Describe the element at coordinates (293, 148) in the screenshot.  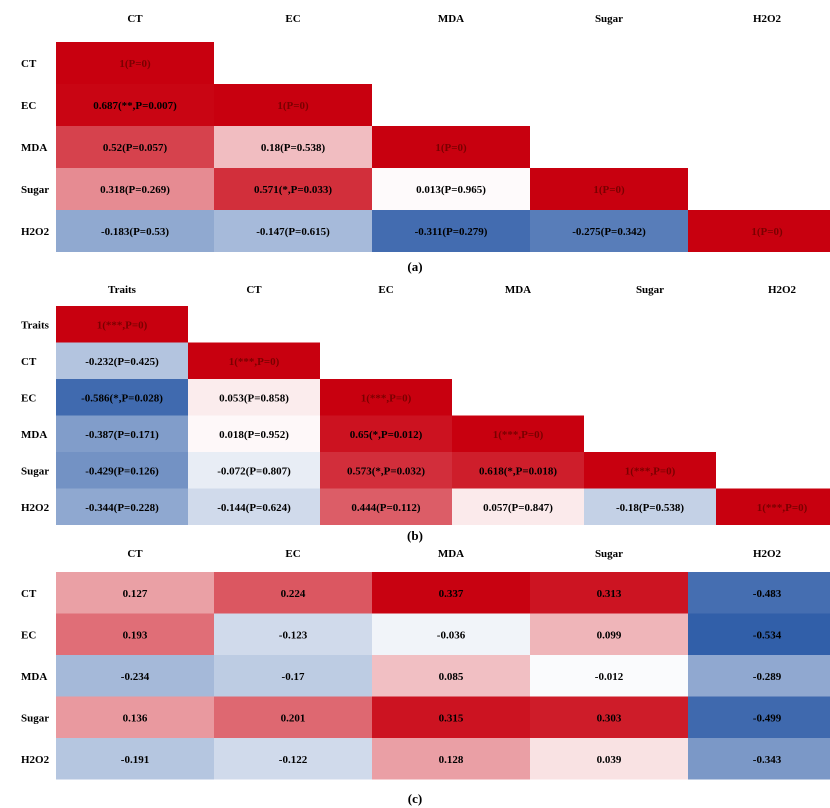
I see `cell-value-label: 0.18(P=0.538)` at that location.